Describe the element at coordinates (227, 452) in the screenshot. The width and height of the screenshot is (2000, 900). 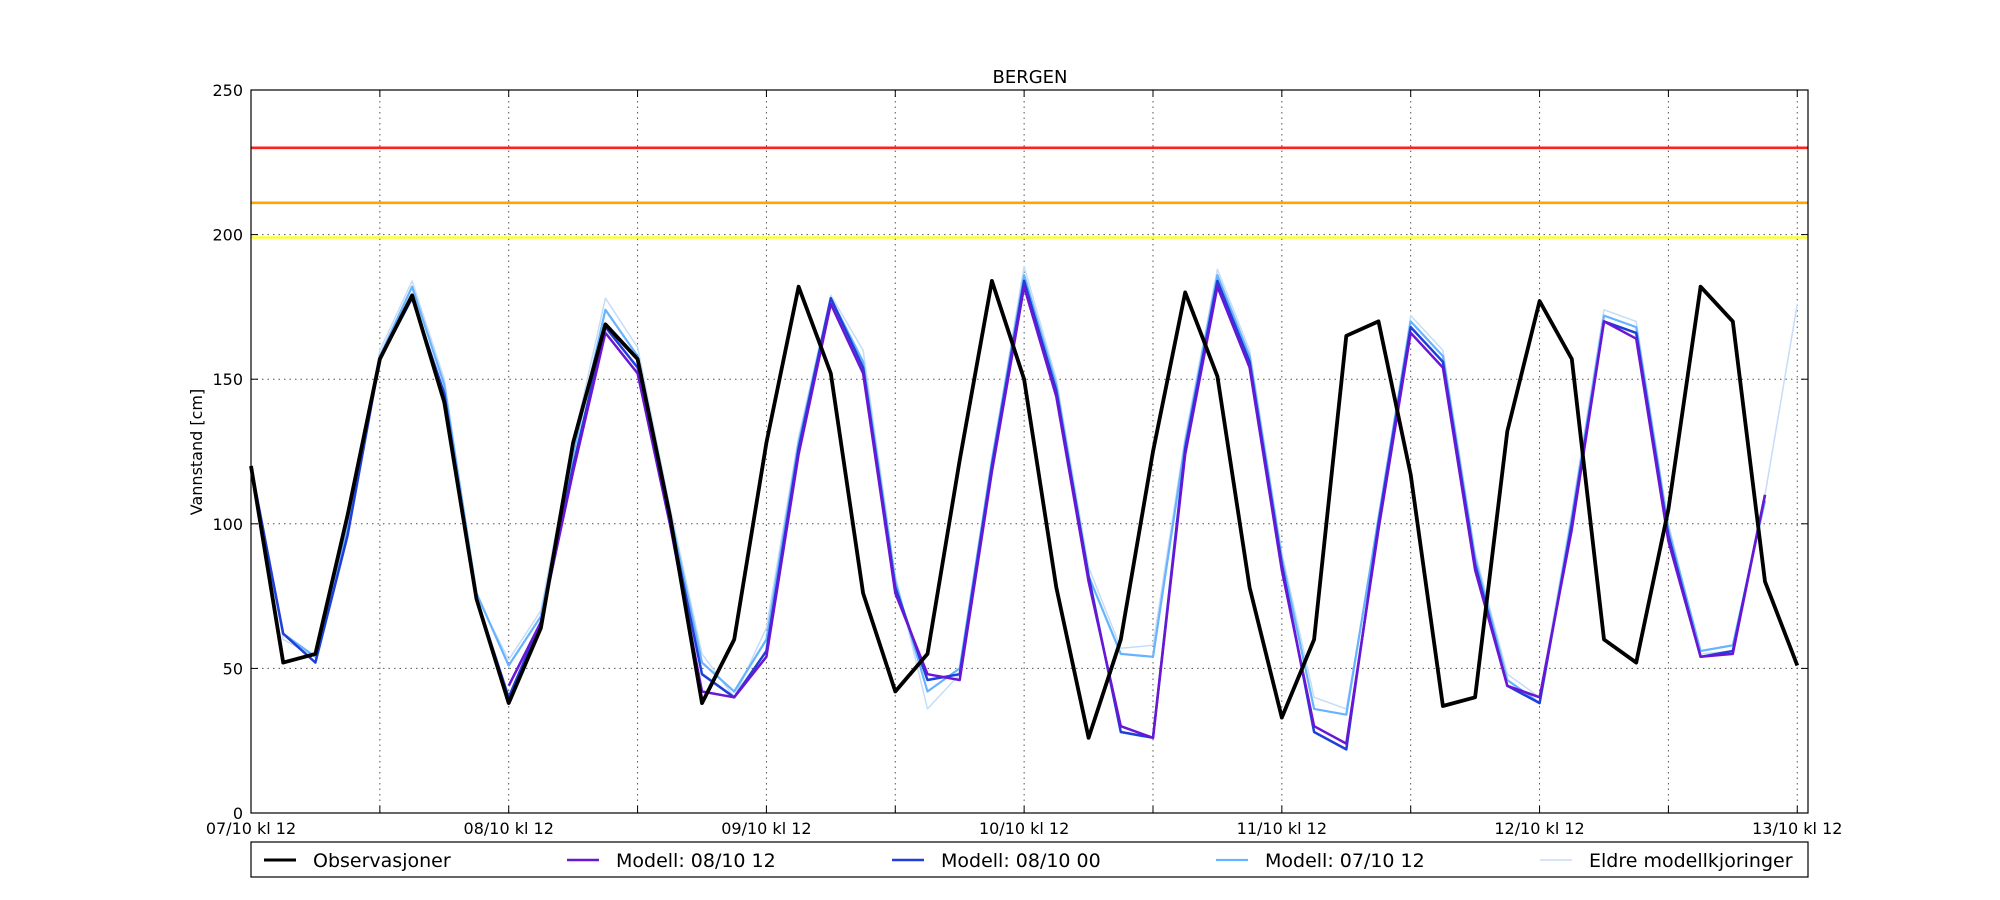
I see `y-tick-labels: 0 50 100 150 200 250` at that location.